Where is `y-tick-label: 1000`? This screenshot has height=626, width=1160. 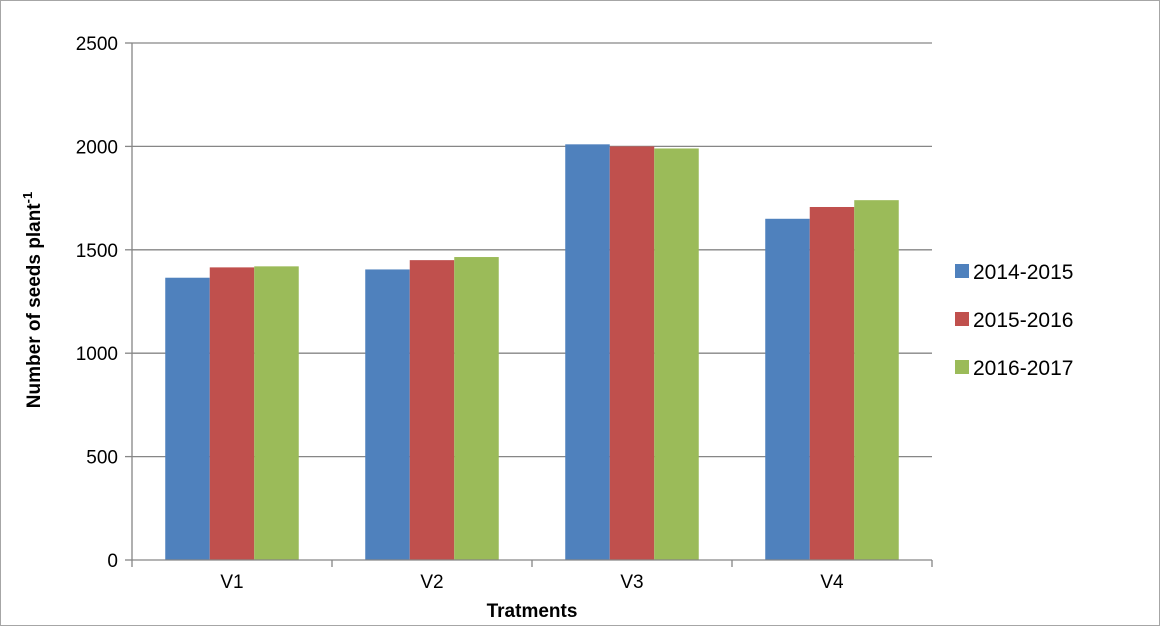
y-tick-label: 1000 is located at coordinates (97, 354).